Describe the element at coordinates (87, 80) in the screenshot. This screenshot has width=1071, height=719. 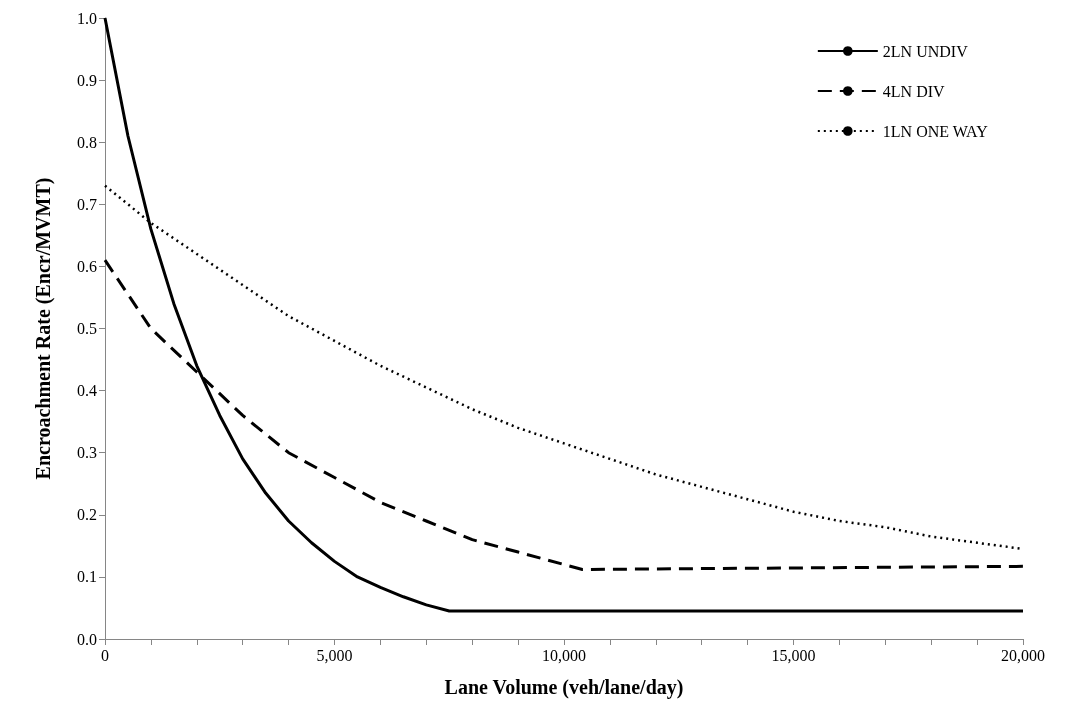
I see `y-tick-label: 0.9` at that location.